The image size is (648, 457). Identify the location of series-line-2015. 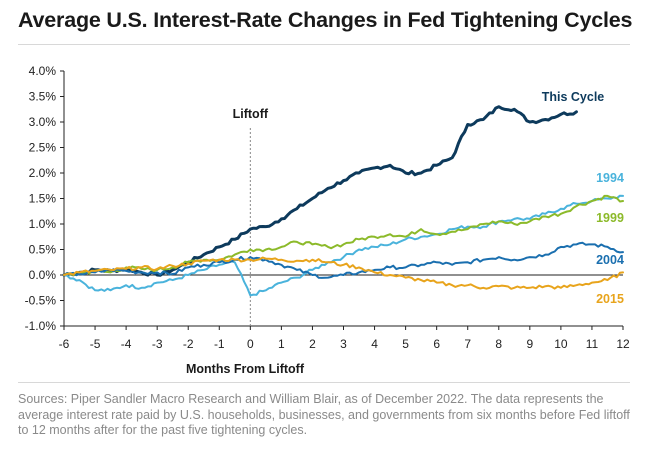
(343, 273).